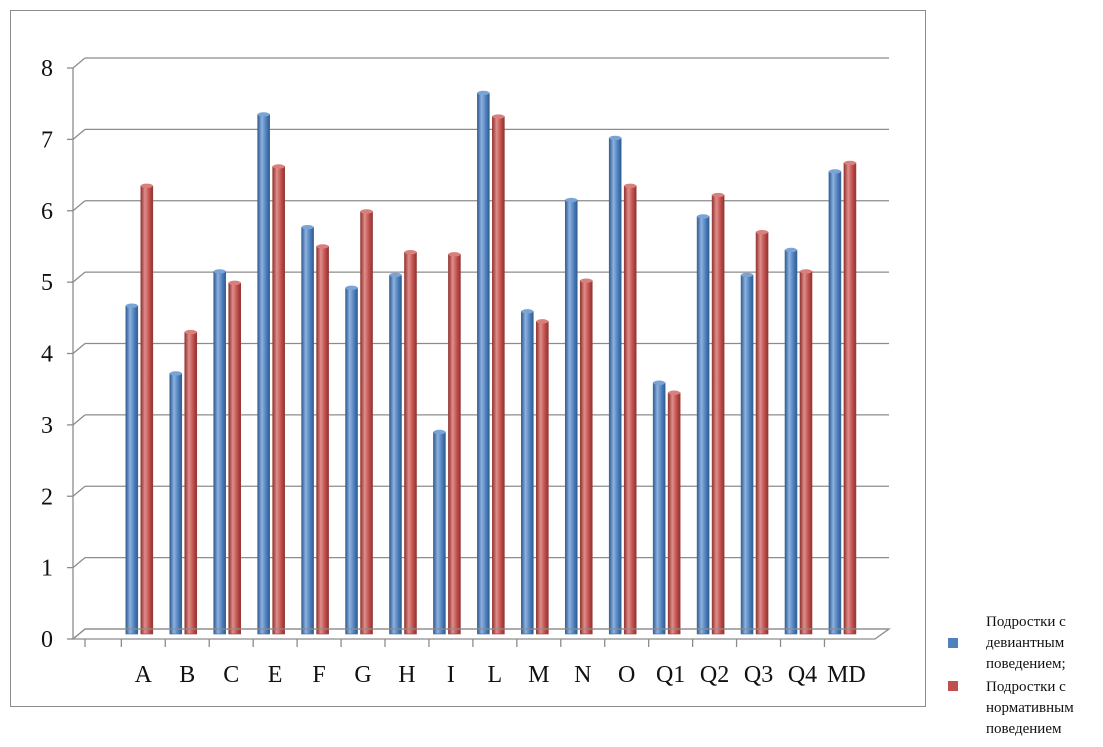  Describe the element at coordinates (703, 425) in the screenshot. I see `bar-Q2-deviant` at that location.